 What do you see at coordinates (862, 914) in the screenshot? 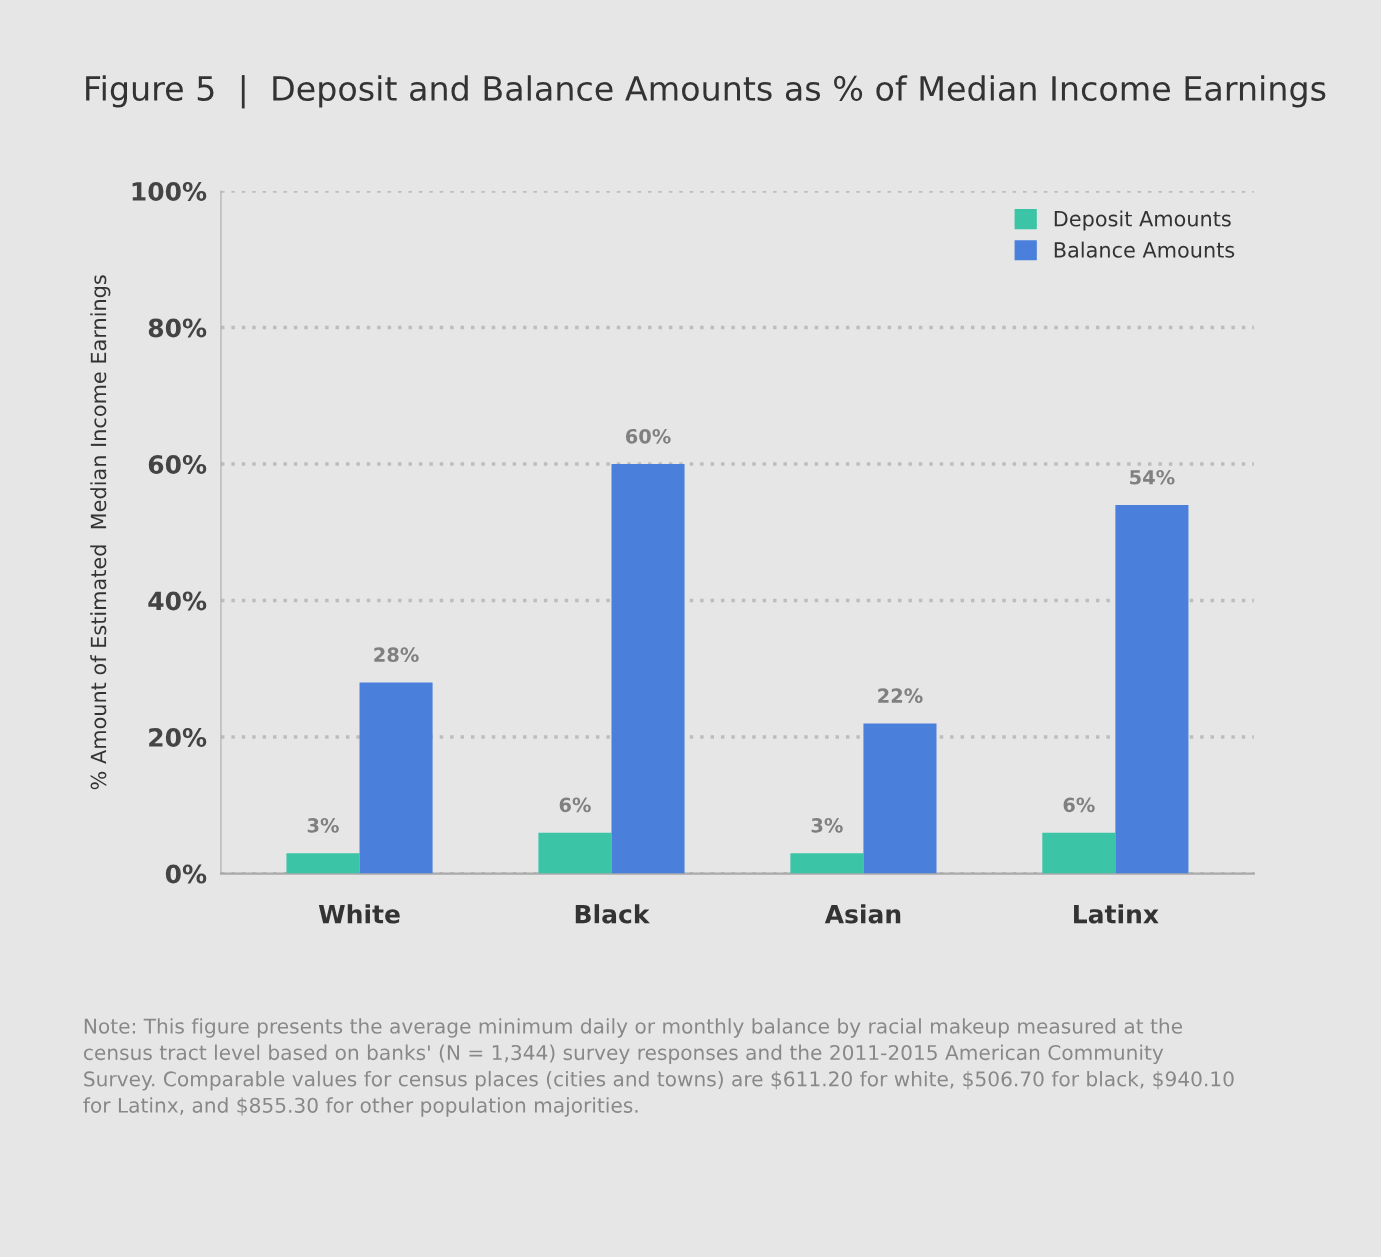
I see `x-tick-label: Asian` at bounding box center [862, 914].